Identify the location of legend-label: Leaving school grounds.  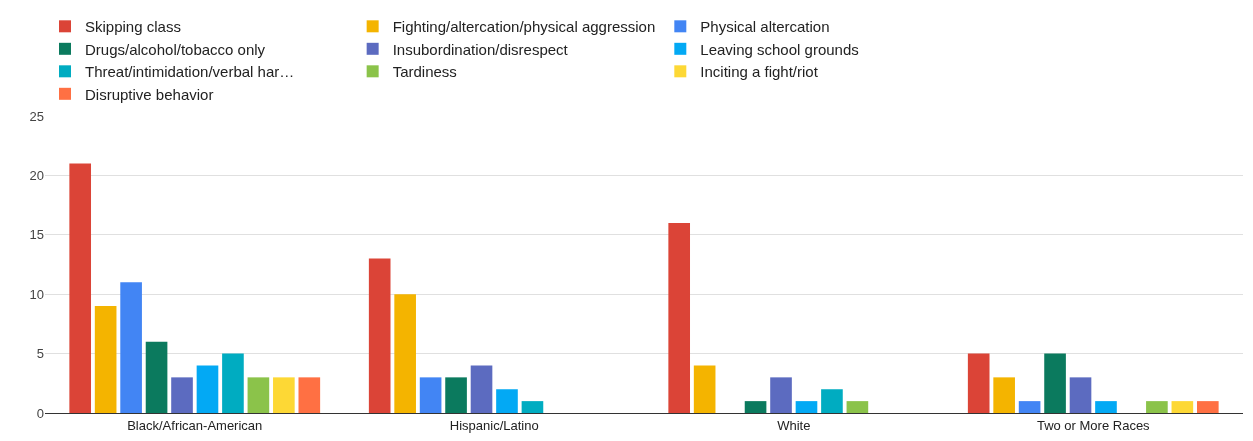
(779, 49).